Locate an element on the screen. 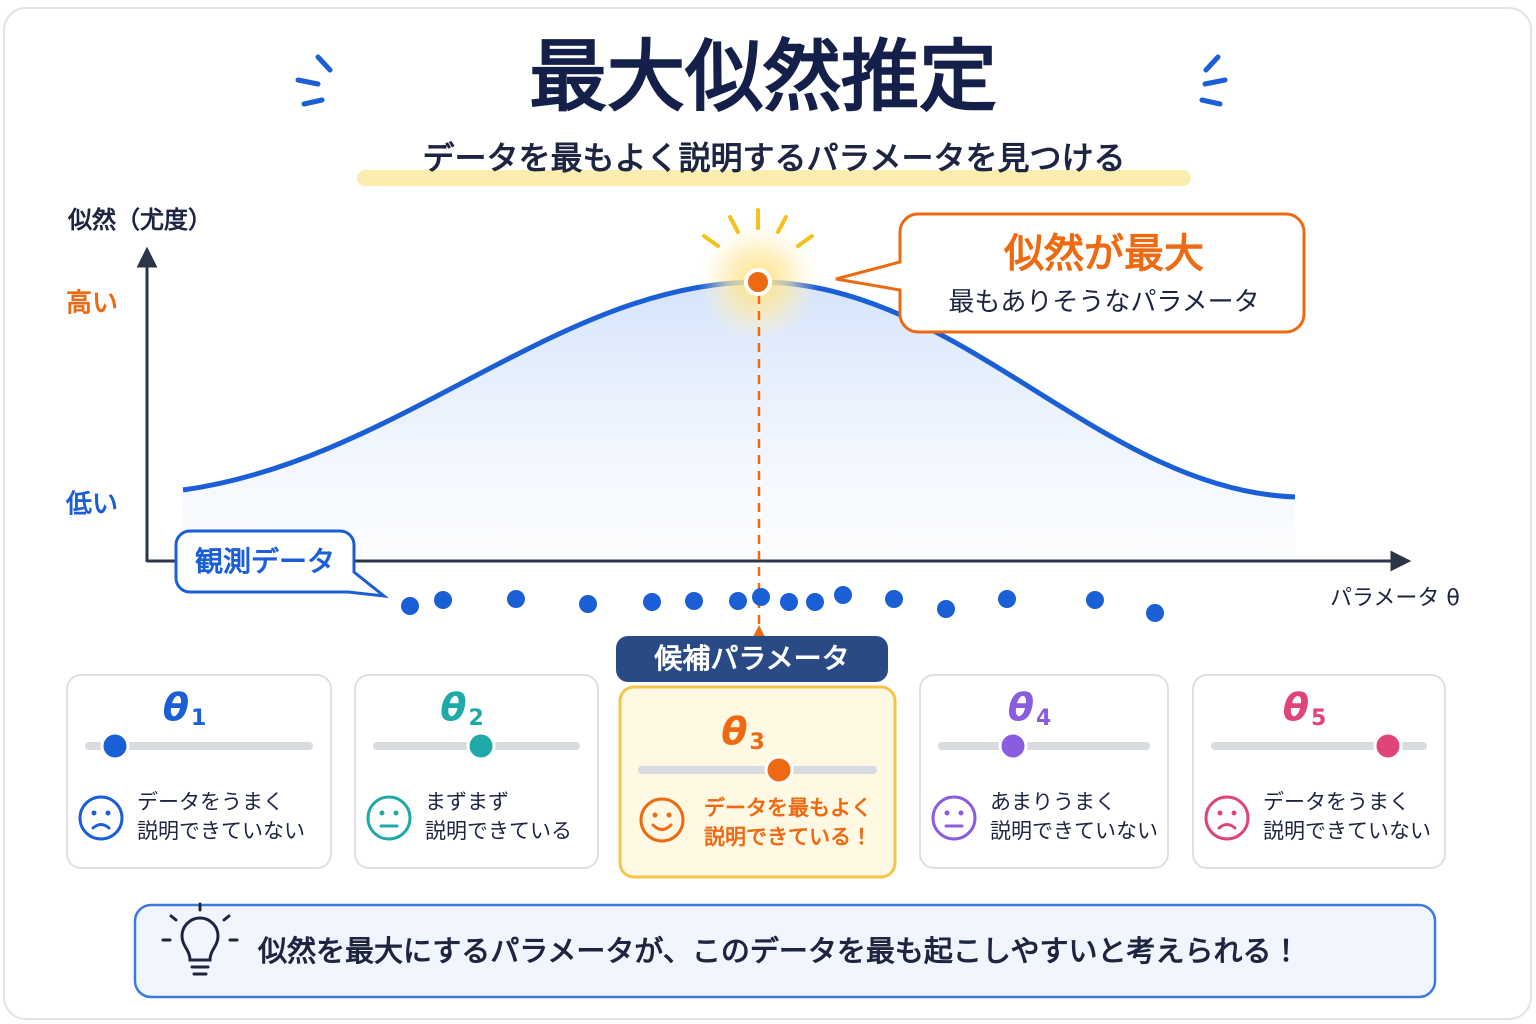 This screenshot has height=1024, width=1536. footer-box is located at coordinates (785, 951).